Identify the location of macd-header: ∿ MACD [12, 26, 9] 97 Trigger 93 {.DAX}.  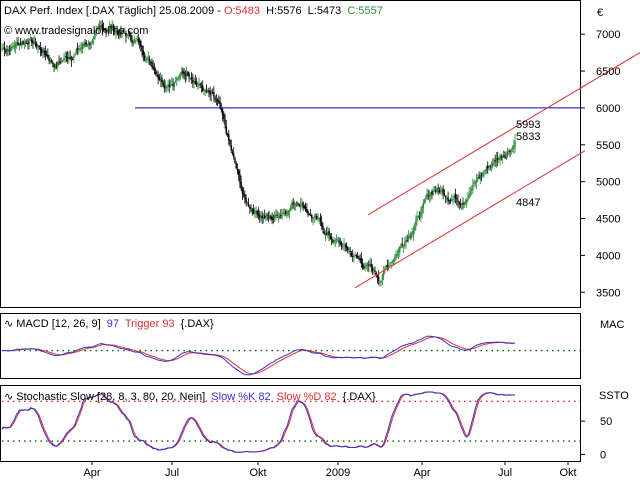
(109, 324).